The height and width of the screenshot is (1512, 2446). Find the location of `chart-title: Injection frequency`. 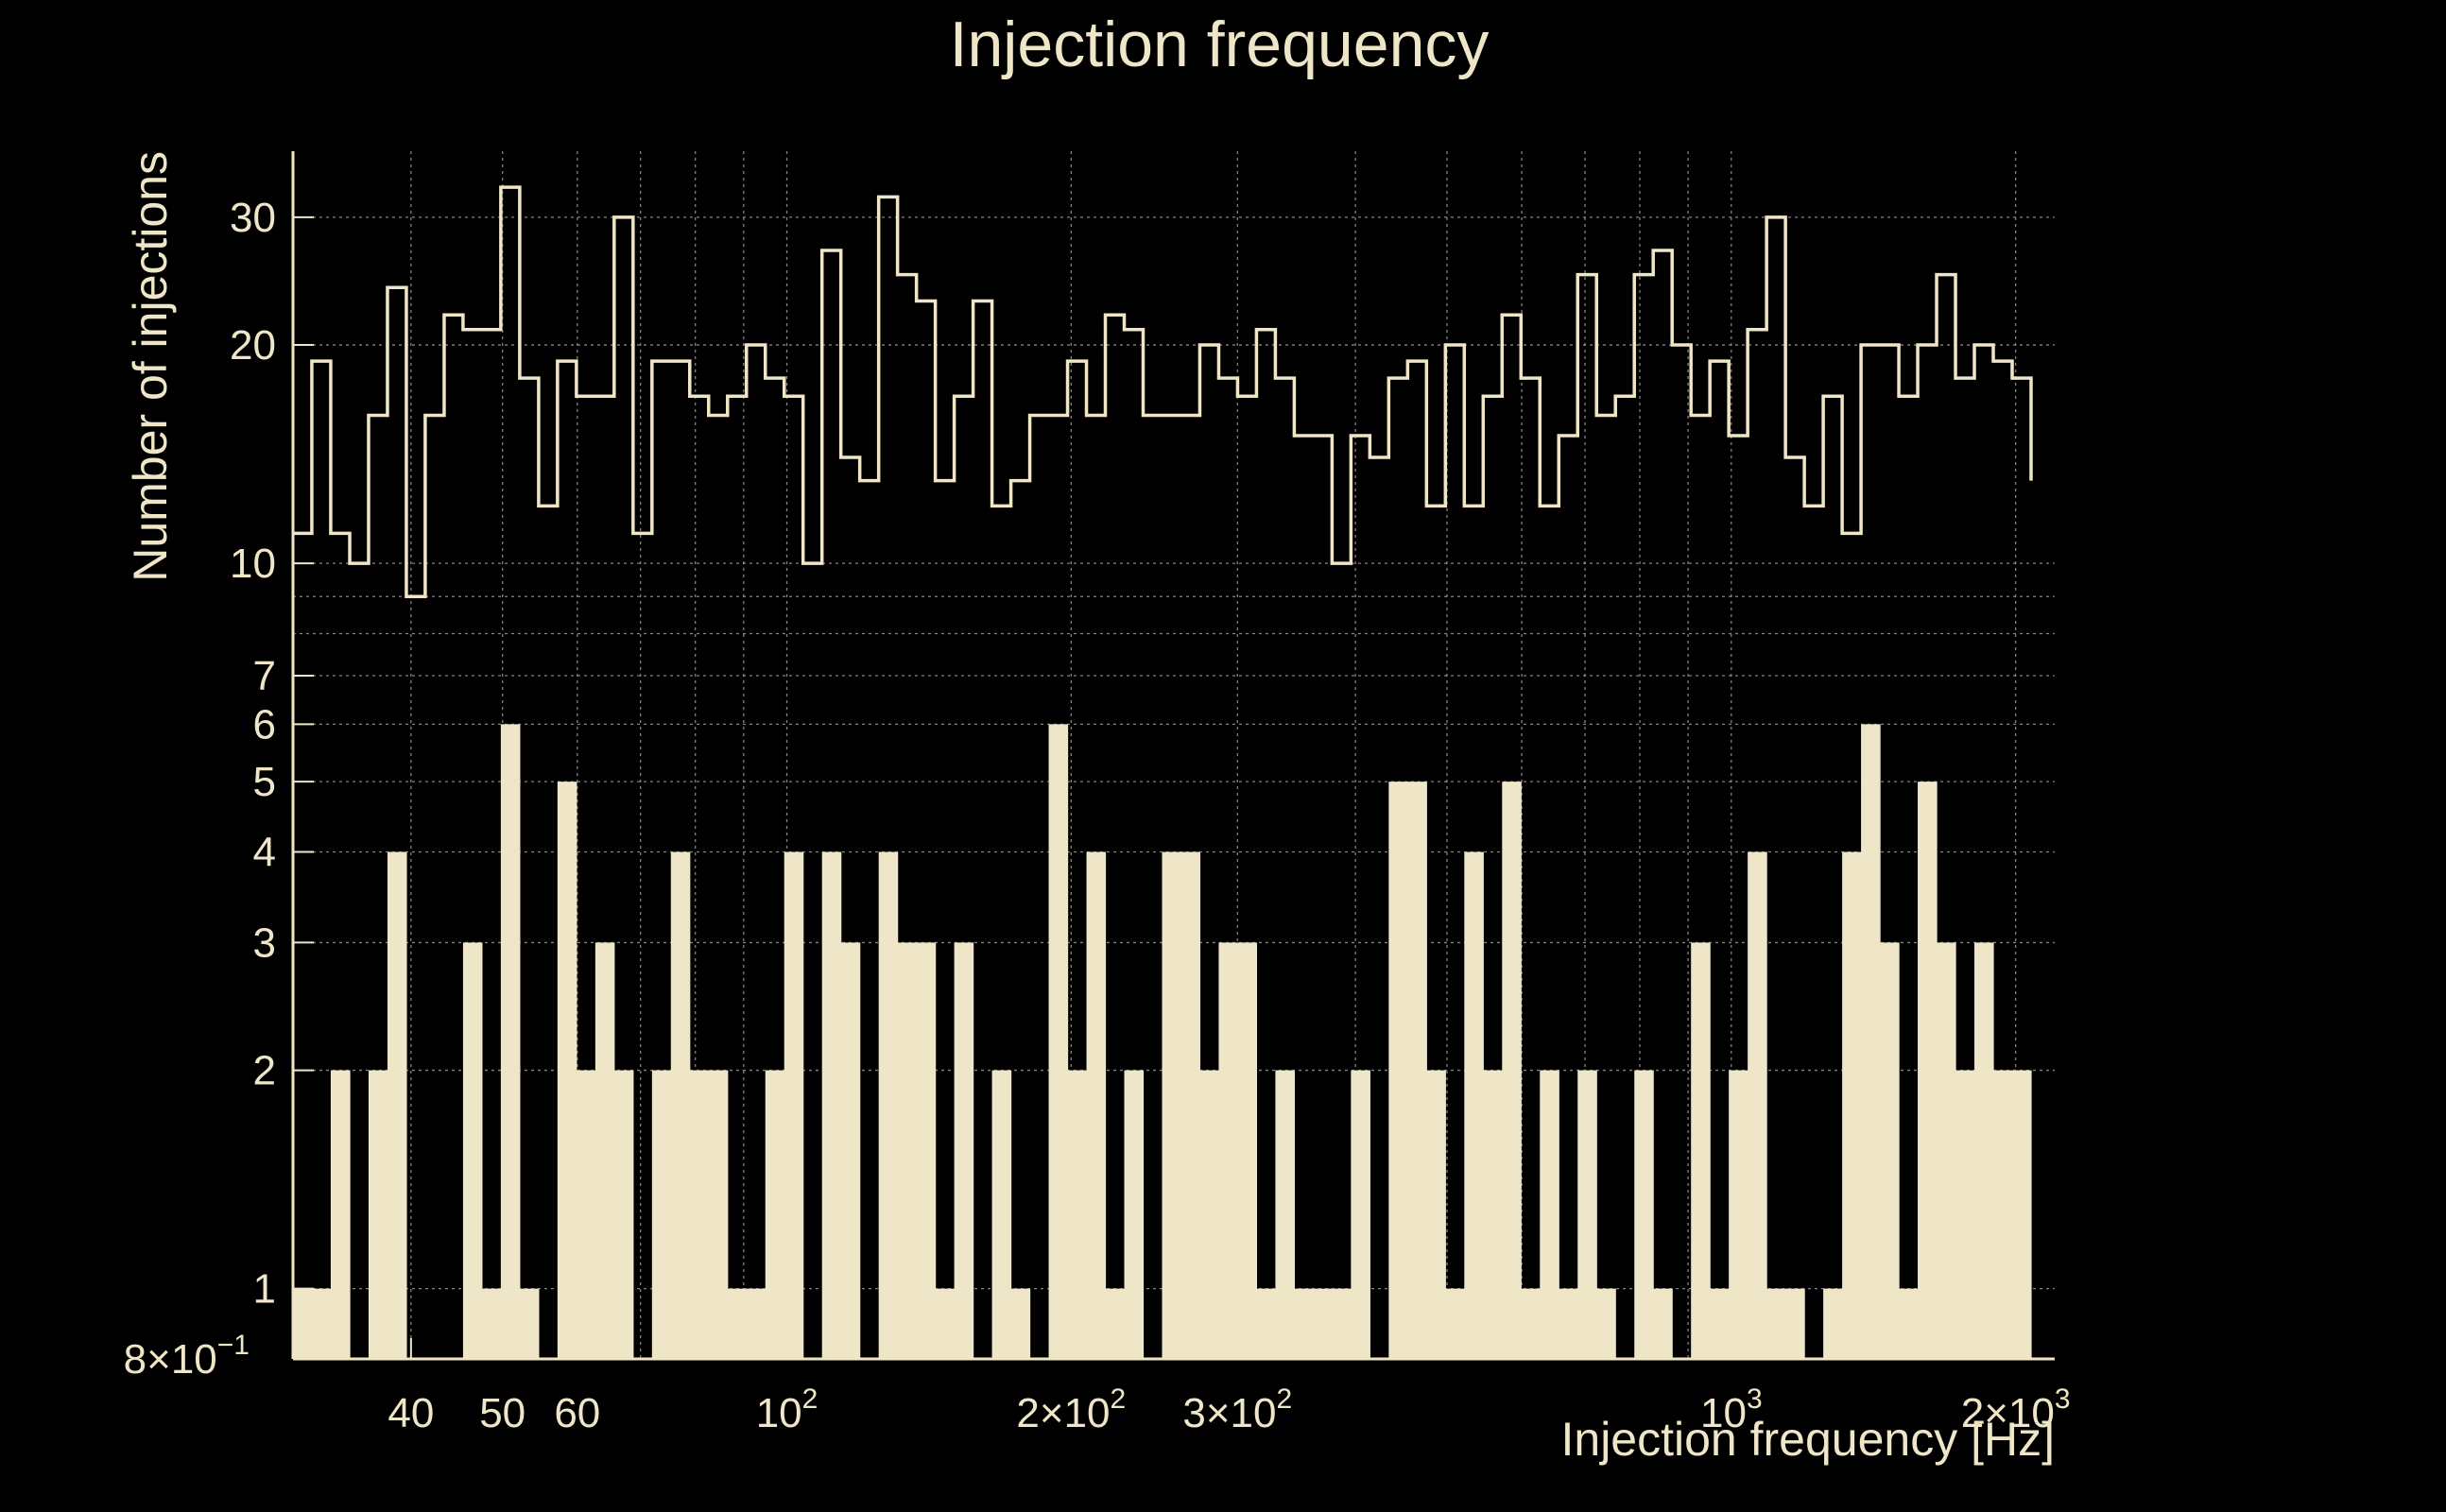

chart-title: Injection frequency is located at coordinates (1220, 44).